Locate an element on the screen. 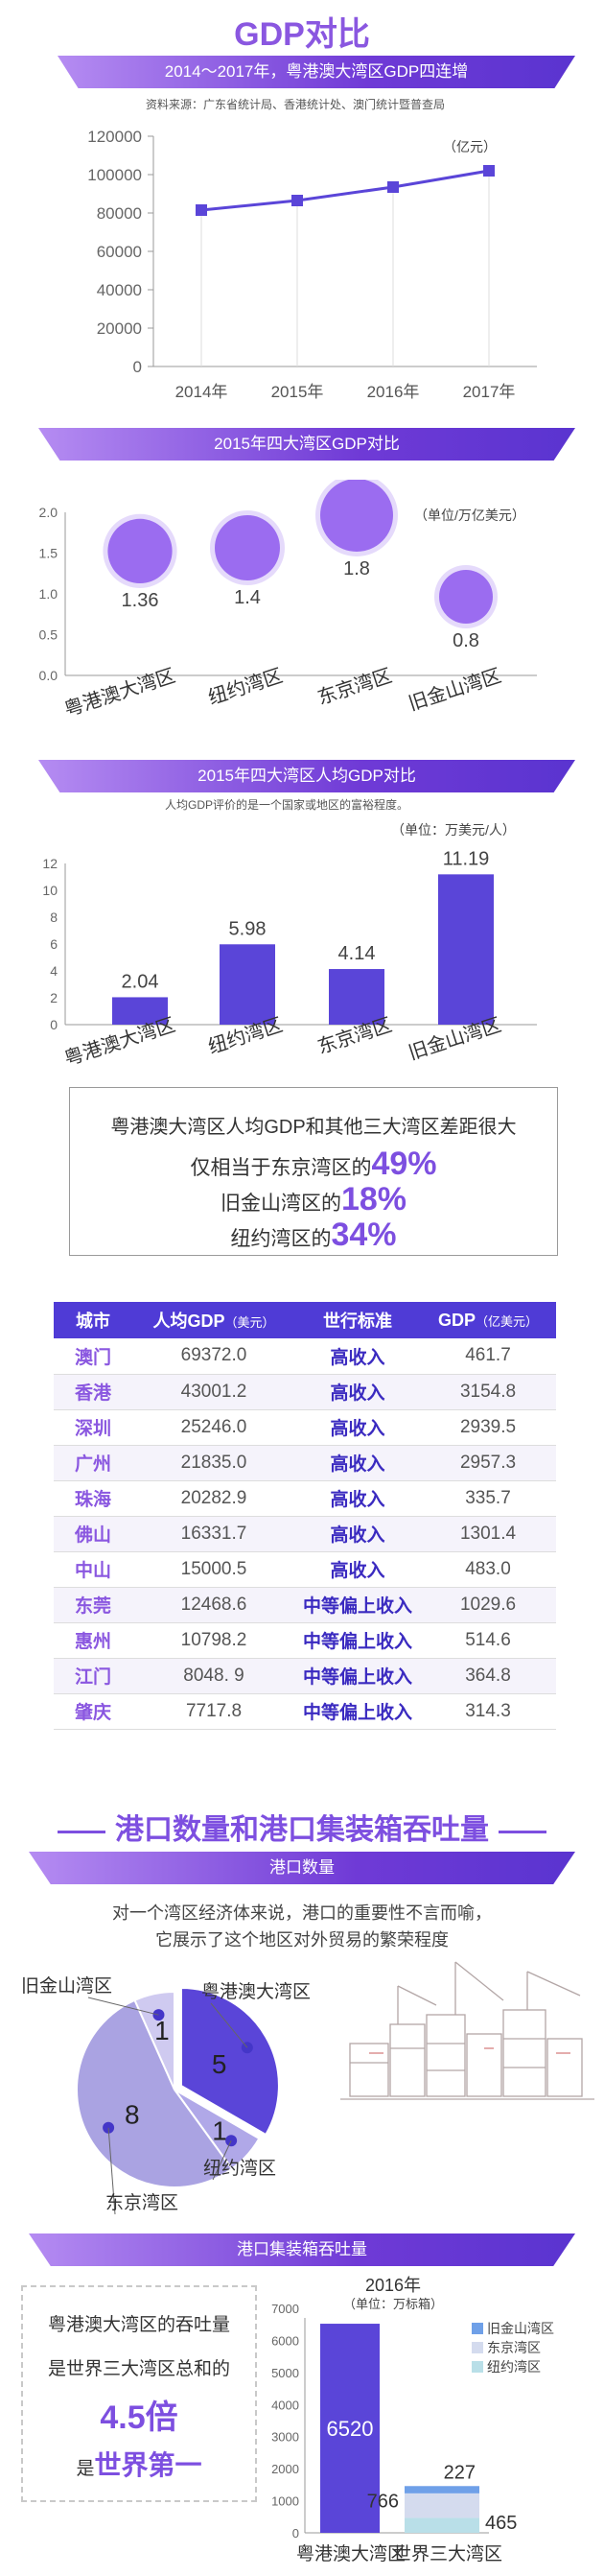 This screenshot has width=604, height=2576. cell-city: 惠州 is located at coordinates (93, 1640).